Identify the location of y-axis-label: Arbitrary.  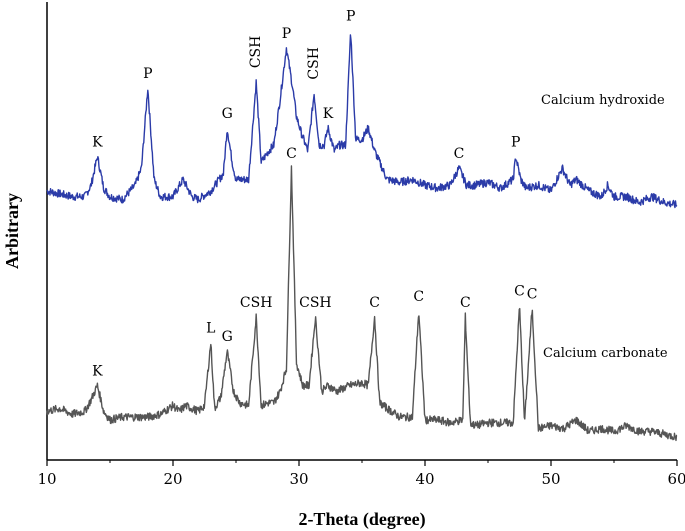
(12, 231).